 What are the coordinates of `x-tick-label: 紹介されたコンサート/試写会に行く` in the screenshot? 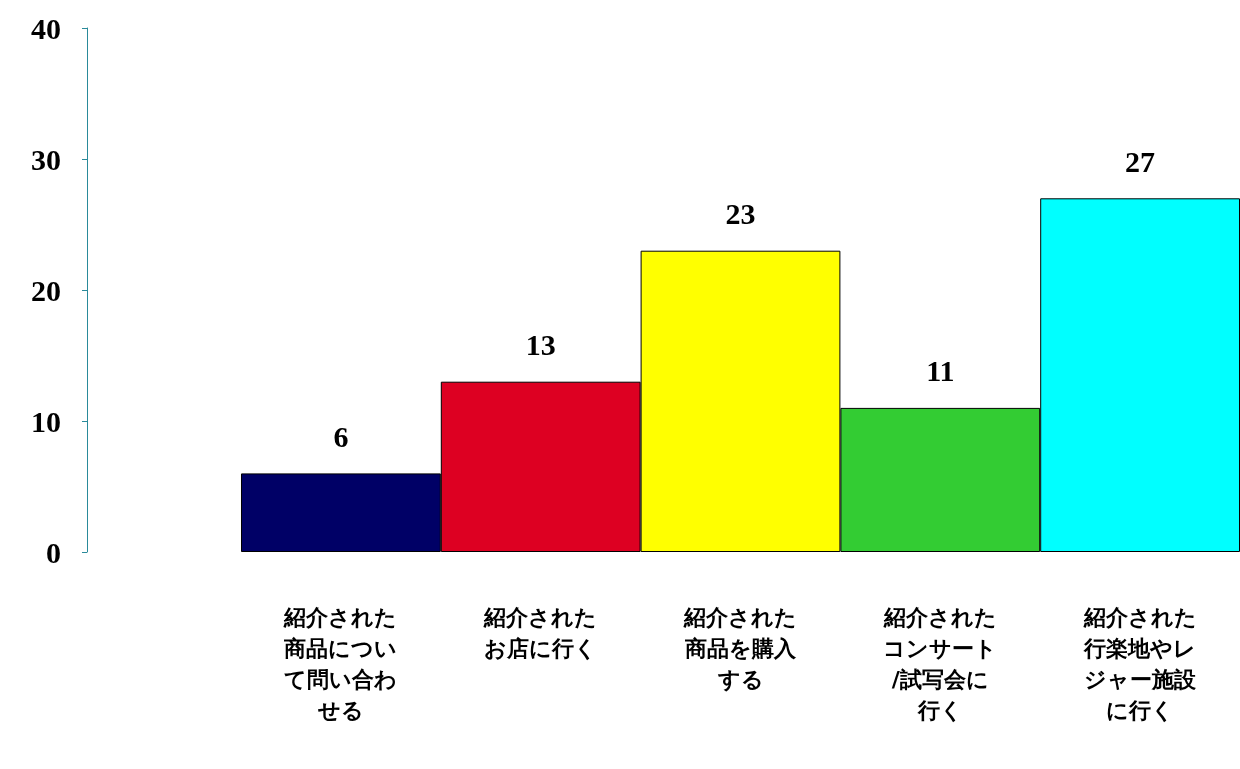 It's located at (940, 664).